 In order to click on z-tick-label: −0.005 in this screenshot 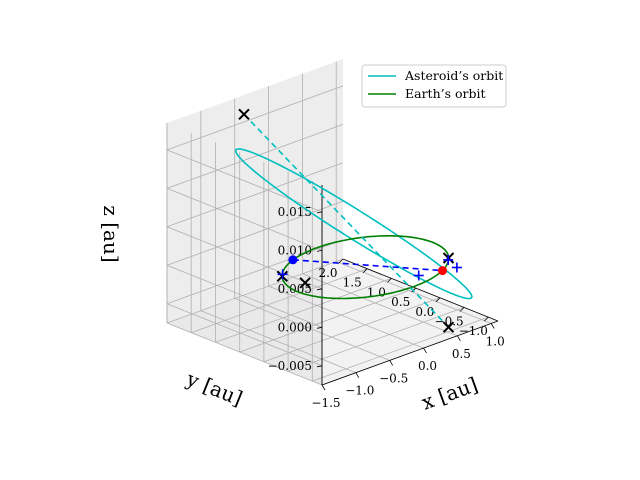, I will do `click(290, 366)`.